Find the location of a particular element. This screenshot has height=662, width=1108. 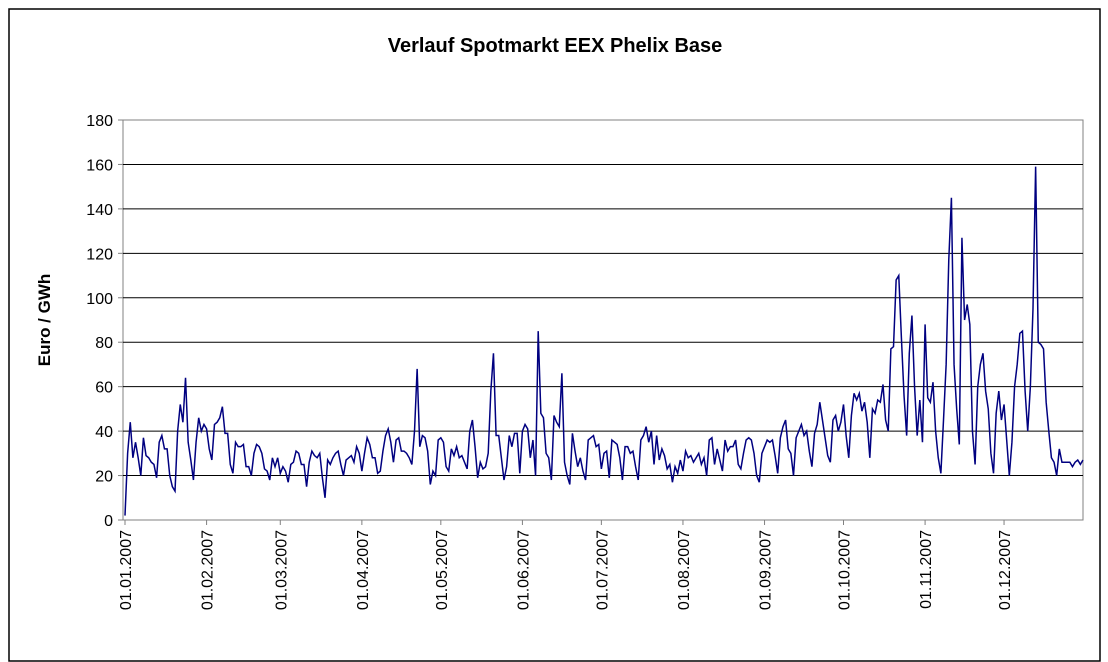

y-tick-label: 100 is located at coordinates (99, 299).